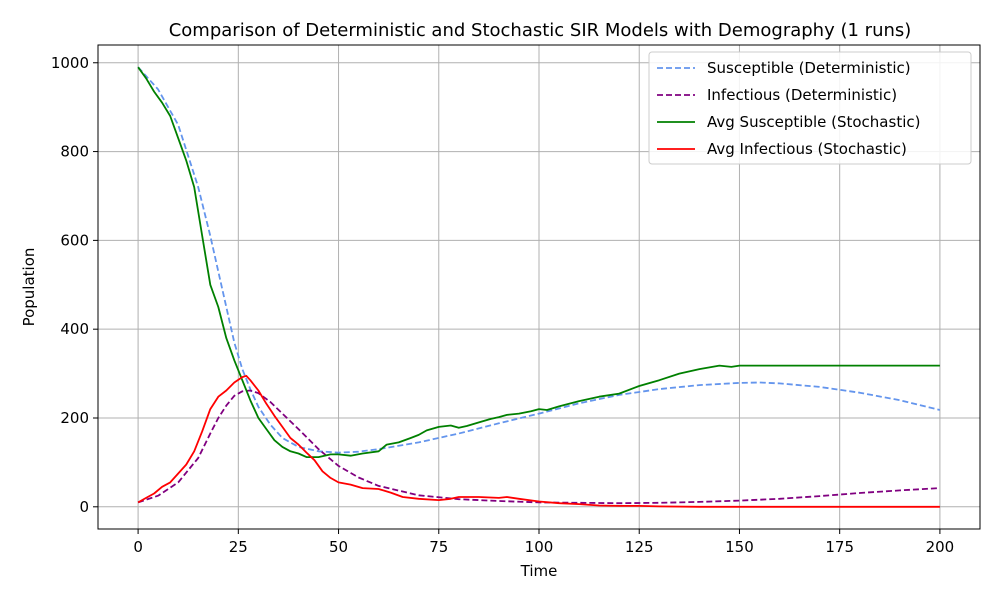 The height and width of the screenshot is (600, 1000). I want to click on y-tick-label: 200, so click(74, 418).